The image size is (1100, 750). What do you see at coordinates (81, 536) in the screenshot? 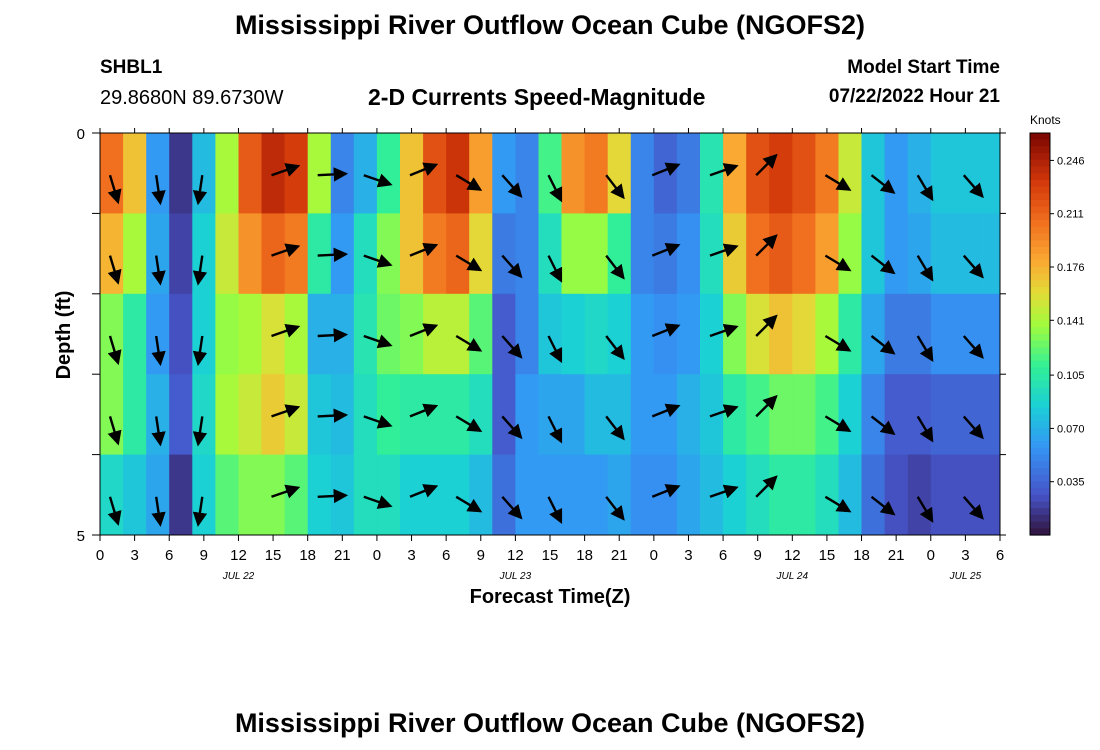
I see `y-tick-label: 5` at bounding box center [81, 536].